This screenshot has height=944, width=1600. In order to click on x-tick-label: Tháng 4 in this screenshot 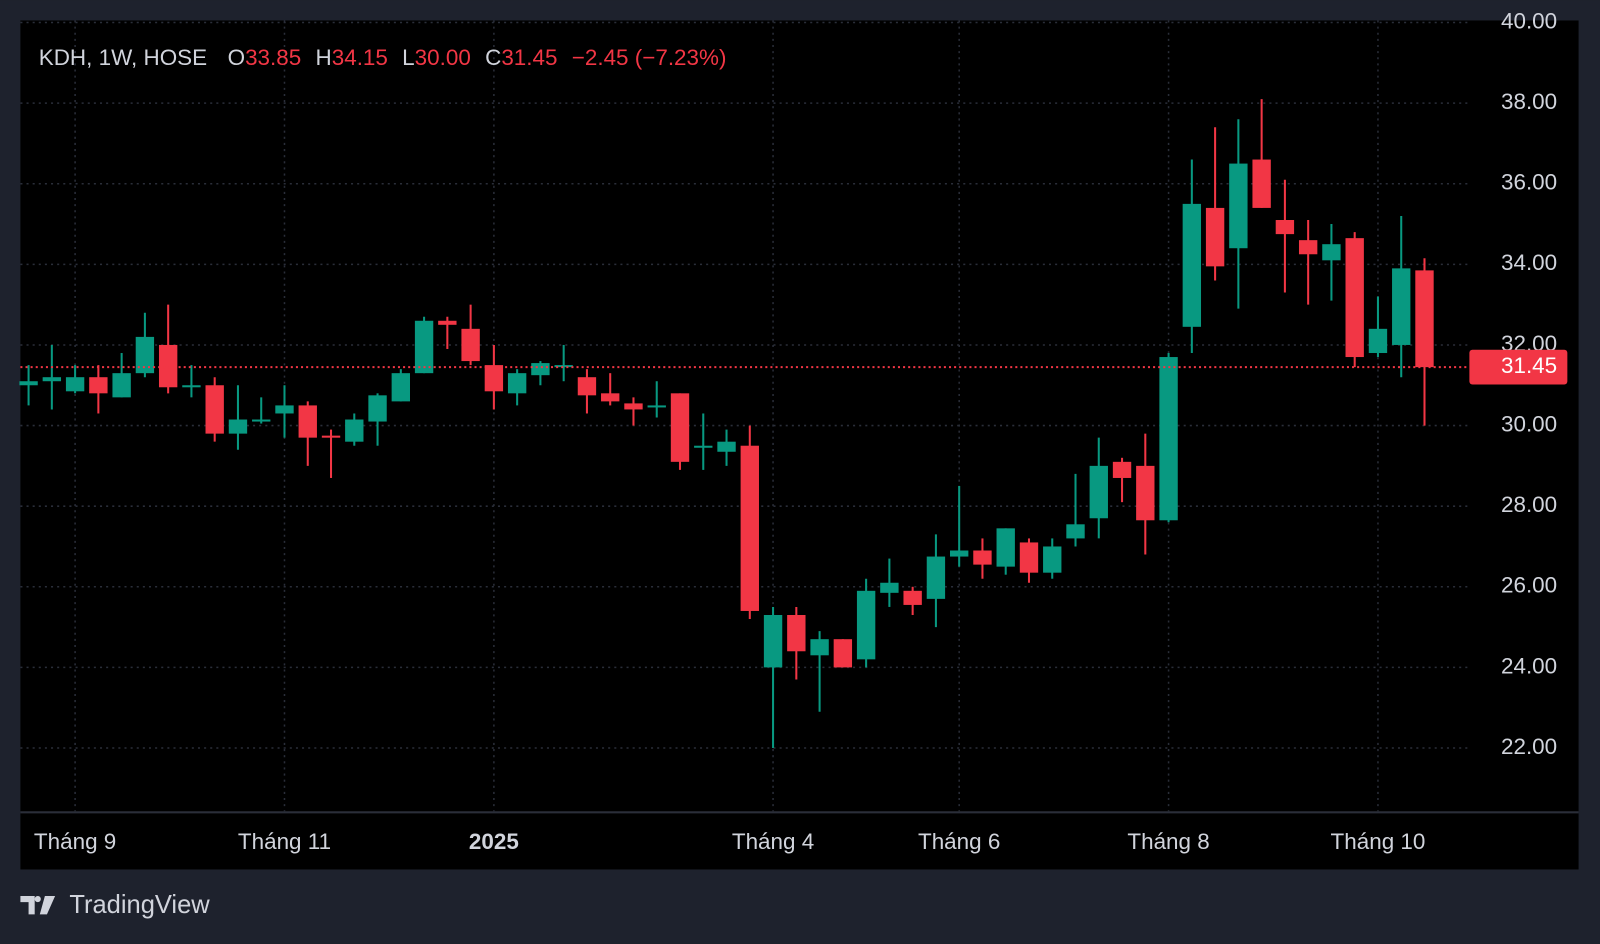, I will do `click(773, 841)`.